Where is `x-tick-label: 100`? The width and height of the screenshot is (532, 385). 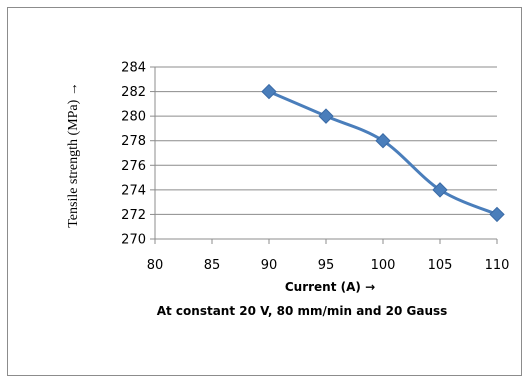
x-tick-label: 100 is located at coordinates (383, 265).